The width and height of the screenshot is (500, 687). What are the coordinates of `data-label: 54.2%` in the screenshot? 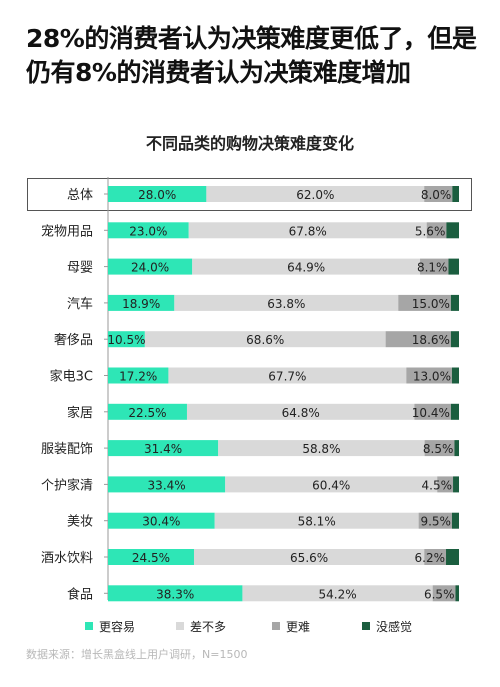 It's located at (337, 594).